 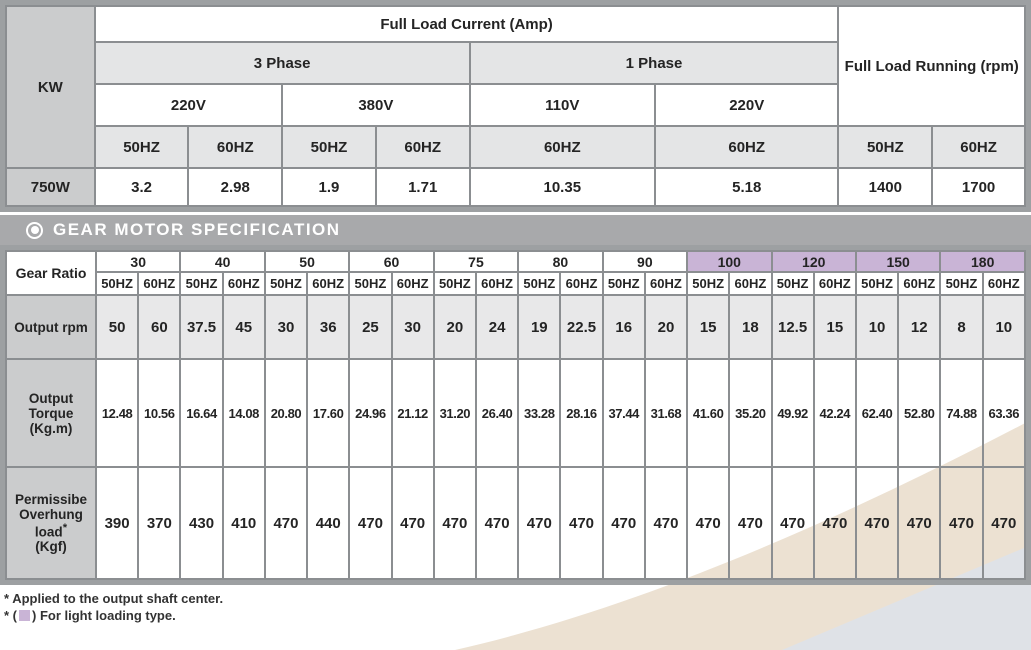 I want to click on gear-ratio-100: 100, so click(x=729, y=261).